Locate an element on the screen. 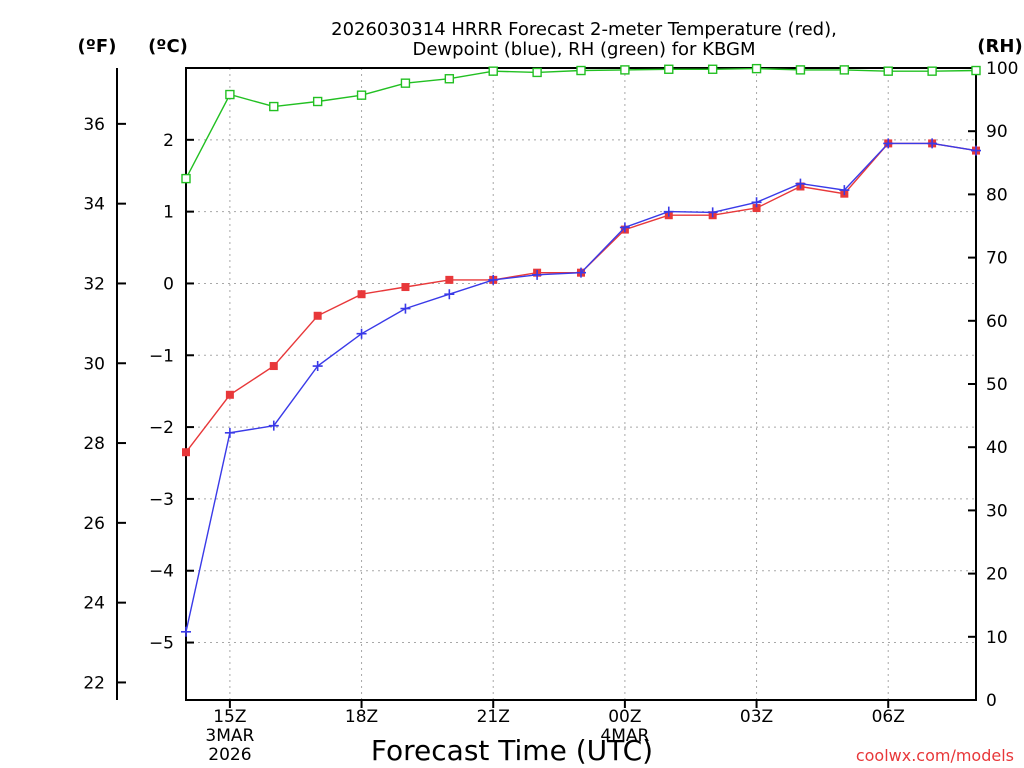 This screenshot has height=768, width=1024. celsius-tick-label: −4 is located at coordinates (161, 572).